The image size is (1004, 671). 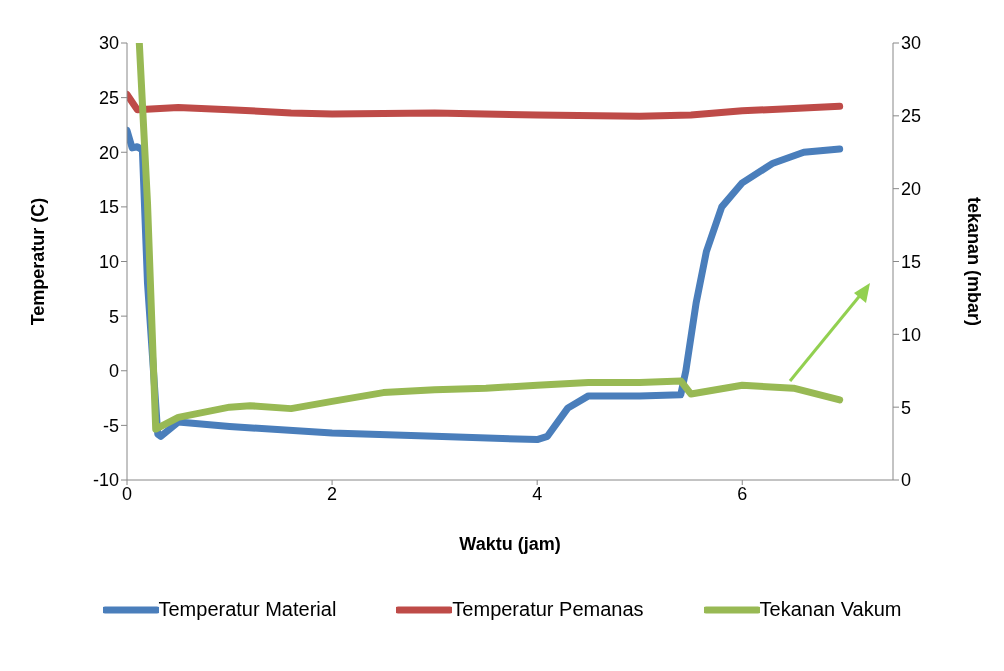 What do you see at coordinates (108, 152) in the screenshot?
I see `y-tick-label: 20` at bounding box center [108, 152].